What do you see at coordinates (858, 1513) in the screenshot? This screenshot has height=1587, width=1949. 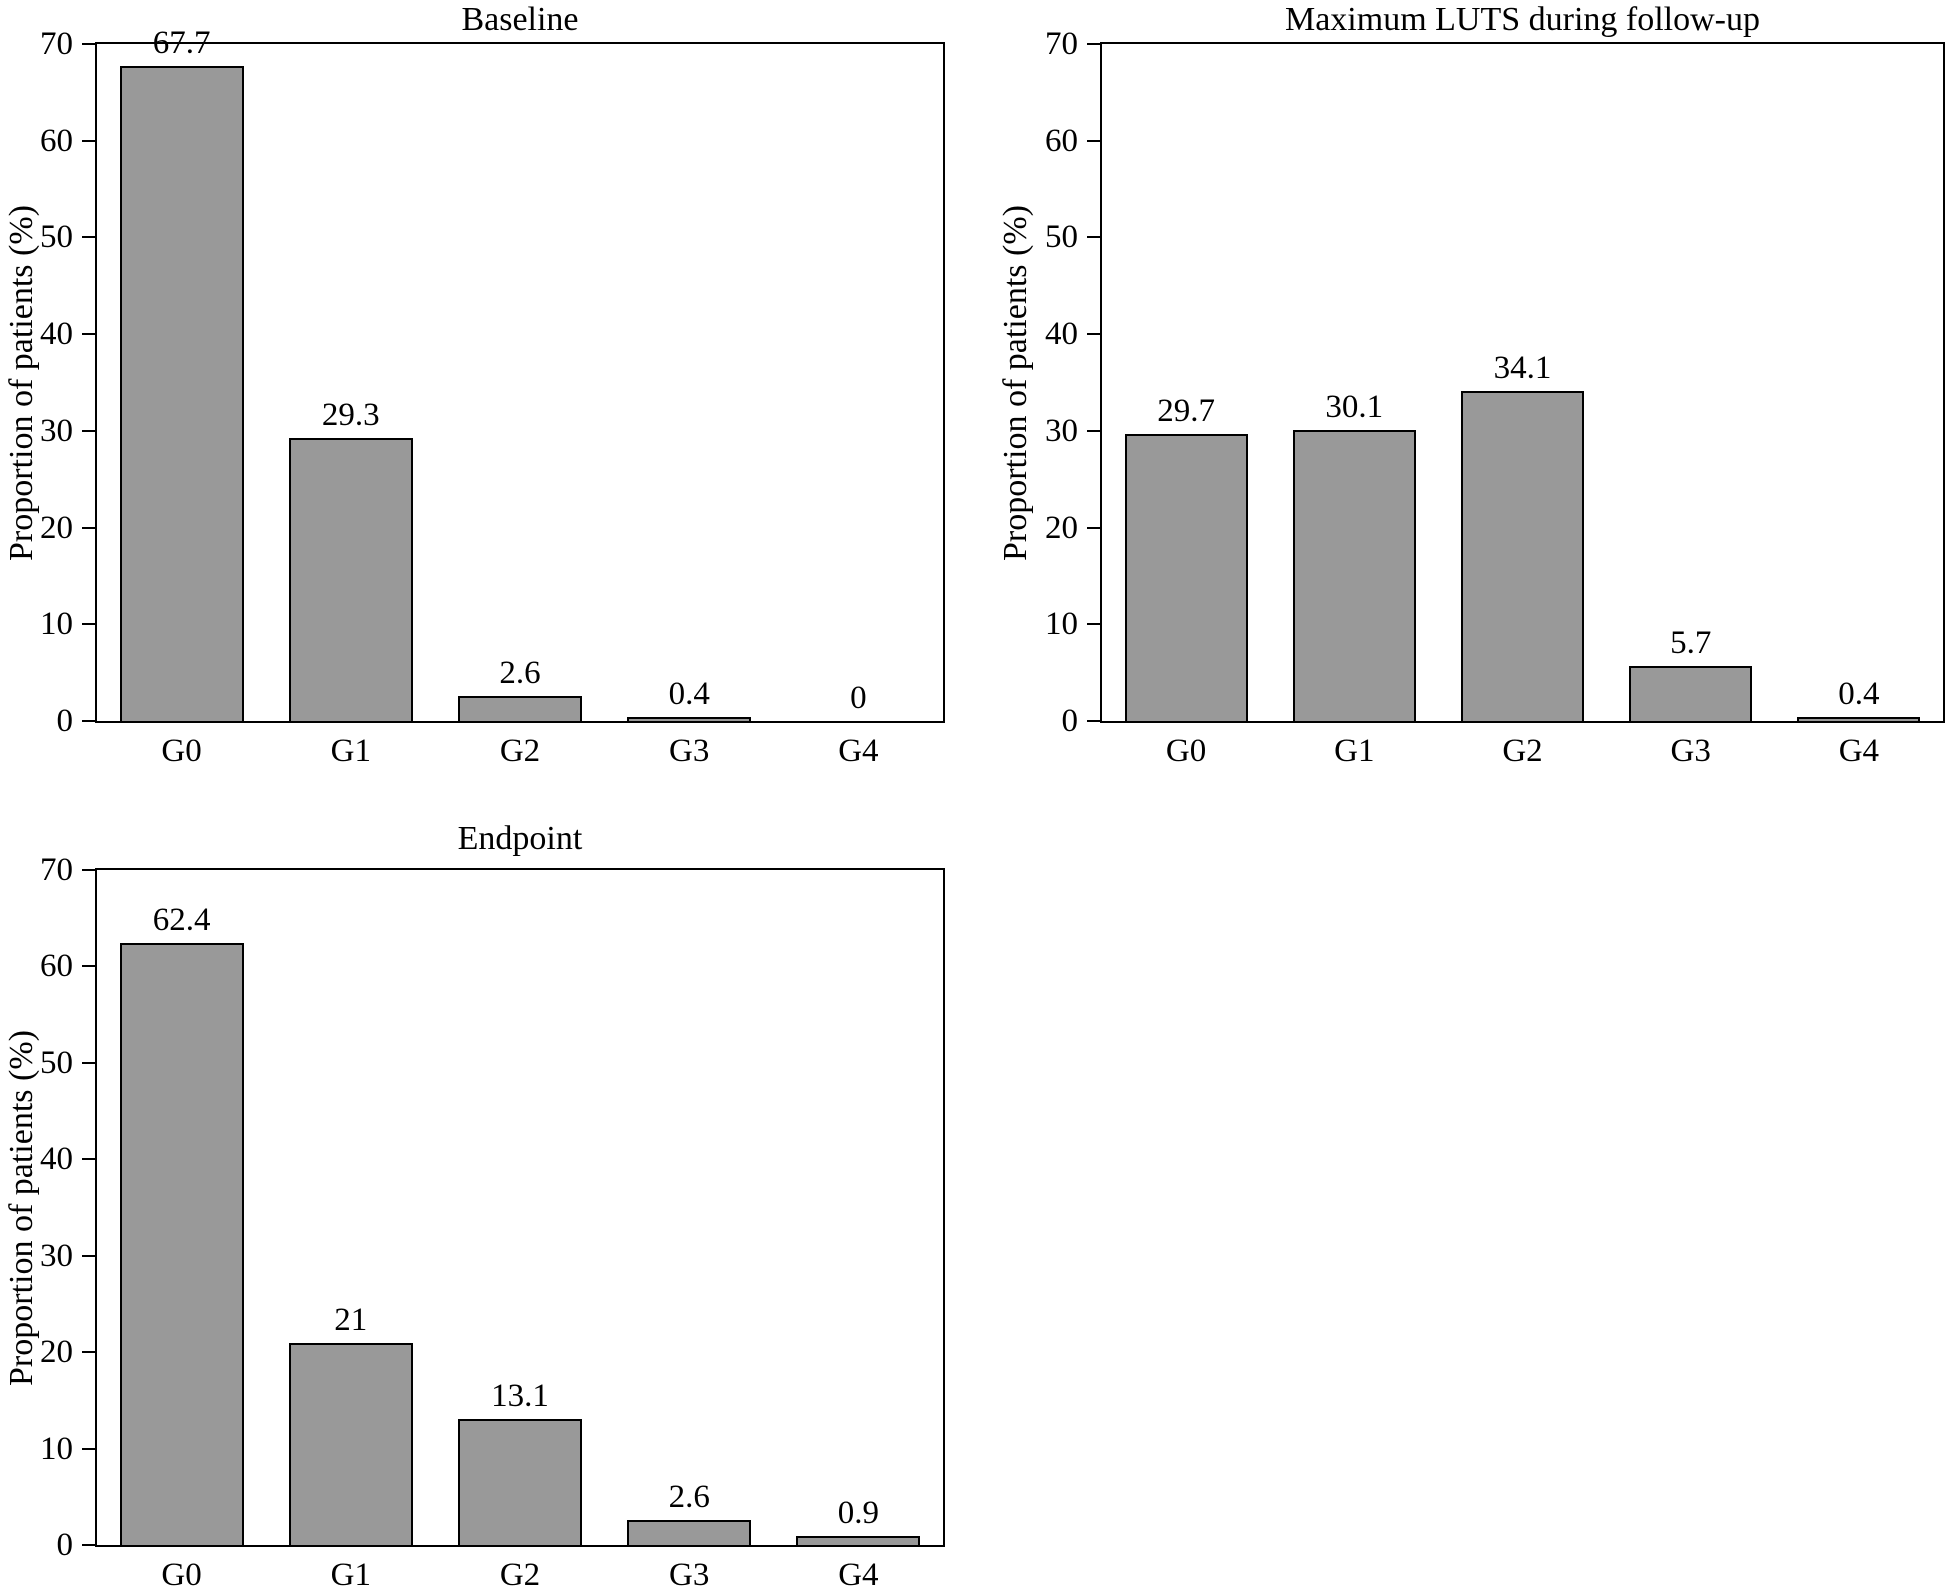 I see `bar-value-label: 0.9` at bounding box center [858, 1513].